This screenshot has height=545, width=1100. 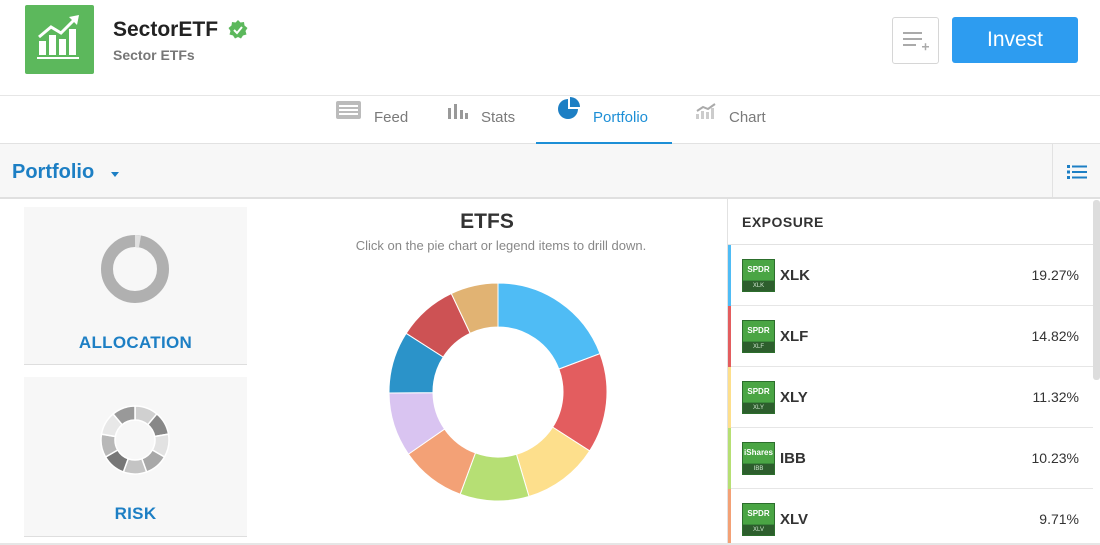 I want to click on tab-portfolio-label: Portfolio, so click(x=621, y=117).